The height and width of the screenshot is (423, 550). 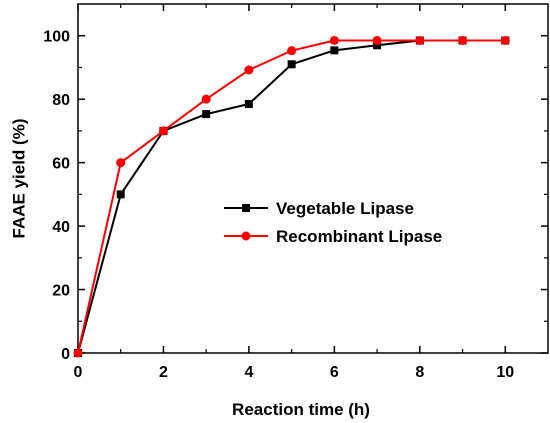 What do you see at coordinates (61, 164) in the screenshot?
I see `y-tick-label: 60` at bounding box center [61, 164].